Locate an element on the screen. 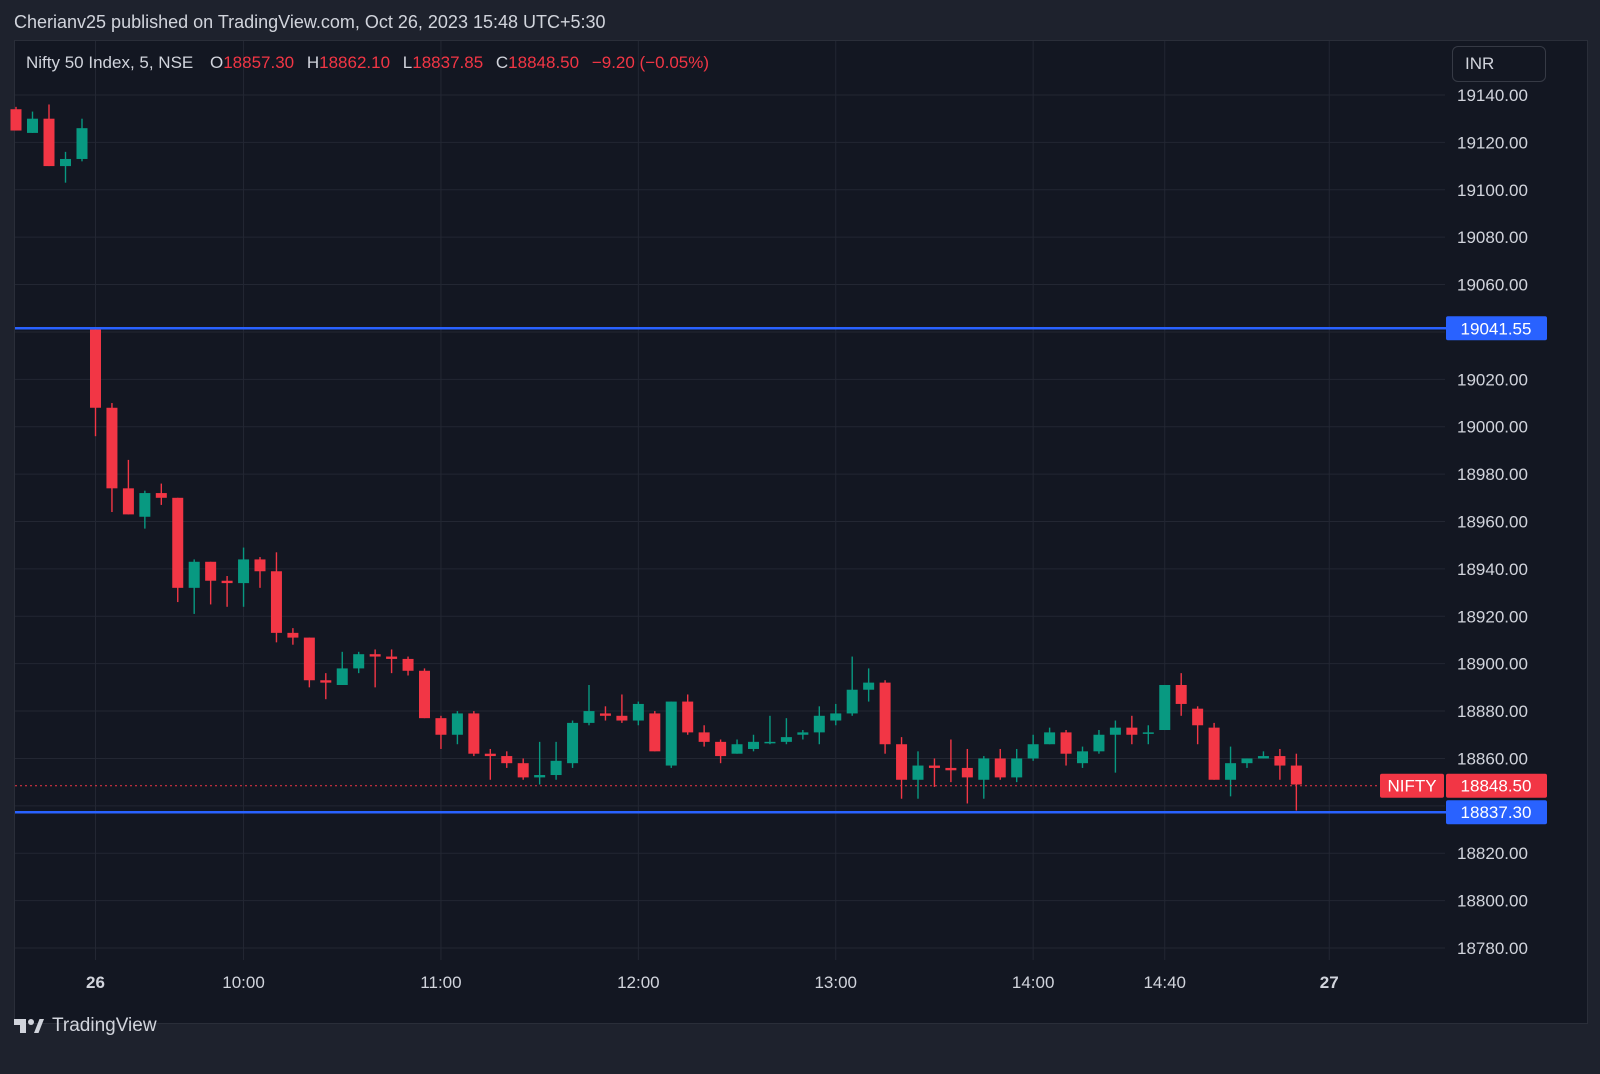 The image size is (1600, 1074). previous-day-candles is located at coordinates (49, 143).